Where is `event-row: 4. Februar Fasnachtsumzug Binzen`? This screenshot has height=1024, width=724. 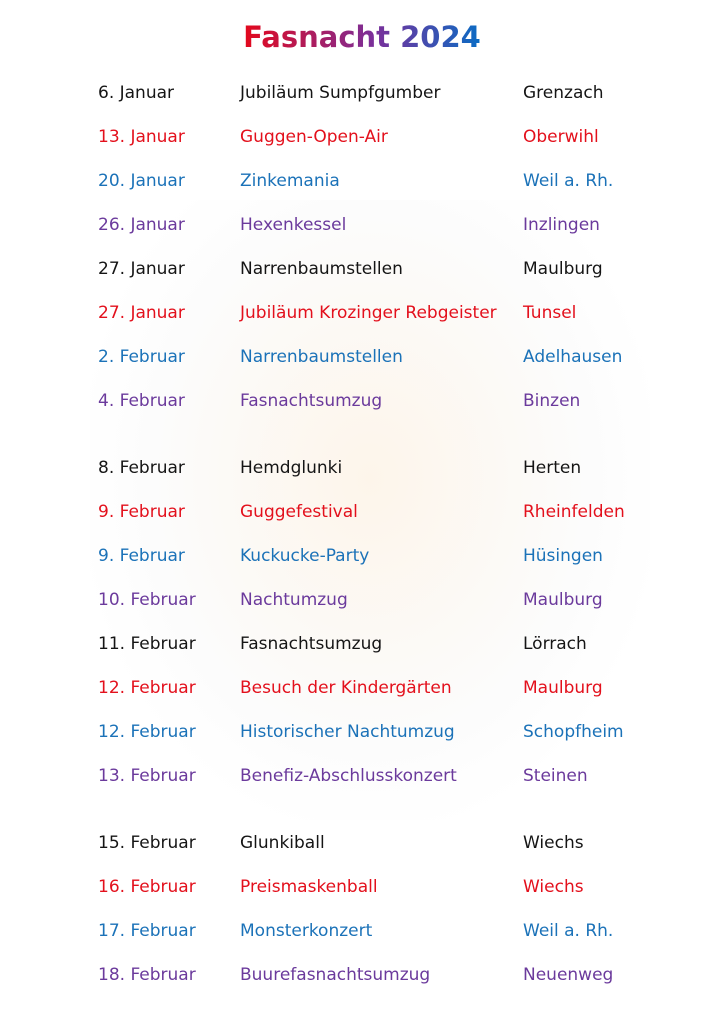
event-row: 4. Februar Fasnachtsumzug Binzen is located at coordinates (362, 403).